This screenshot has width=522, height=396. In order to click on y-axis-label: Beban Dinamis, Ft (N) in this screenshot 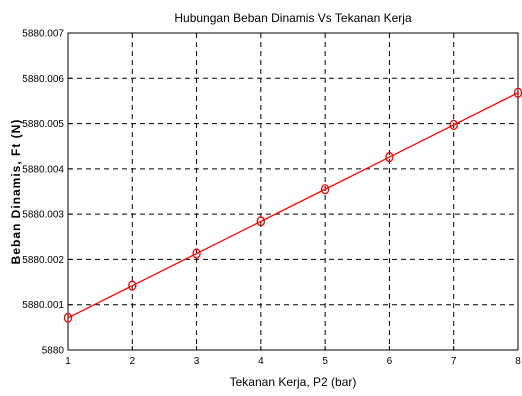, I will do `click(16, 192)`.